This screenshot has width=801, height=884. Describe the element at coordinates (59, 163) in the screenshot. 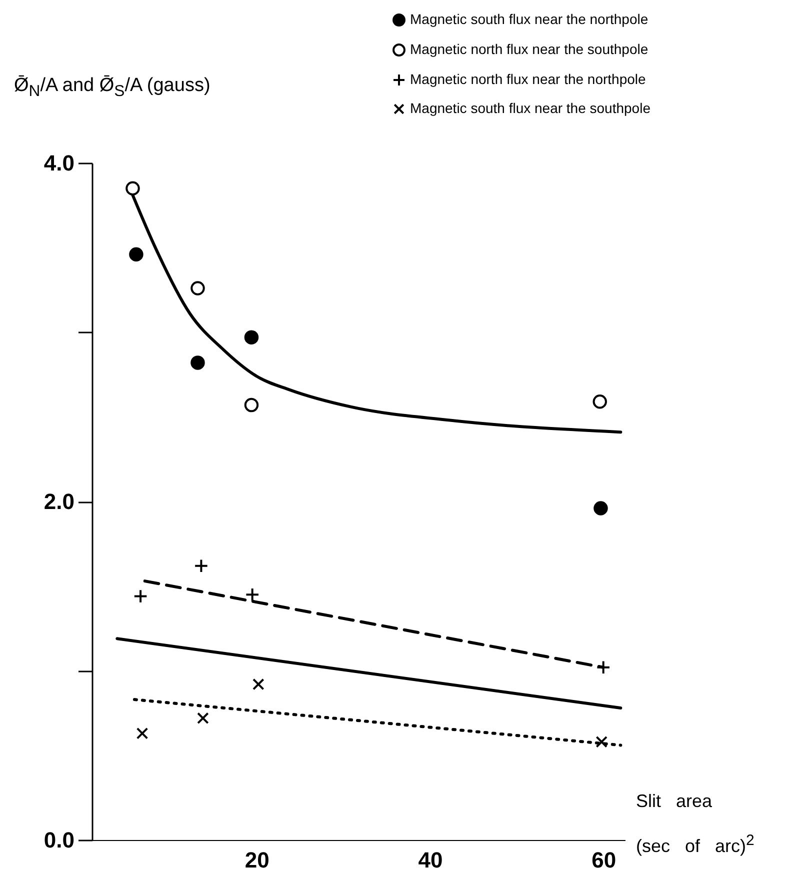

I see `y-tick-label: 4.0` at that location.